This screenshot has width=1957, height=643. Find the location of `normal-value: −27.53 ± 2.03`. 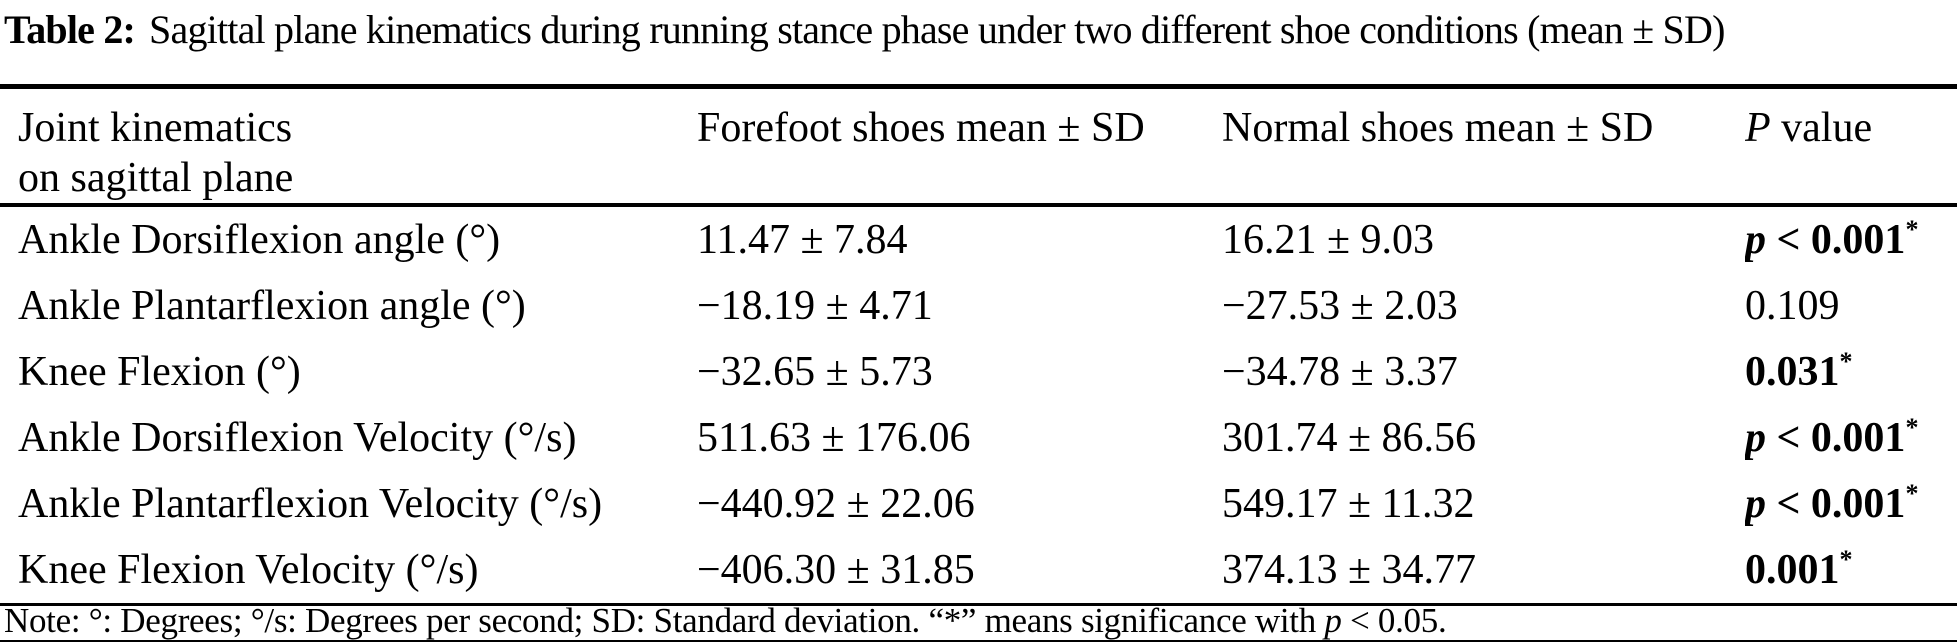

normal-value: −27.53 ± 2.03 is located at coordinates (1340, 306).